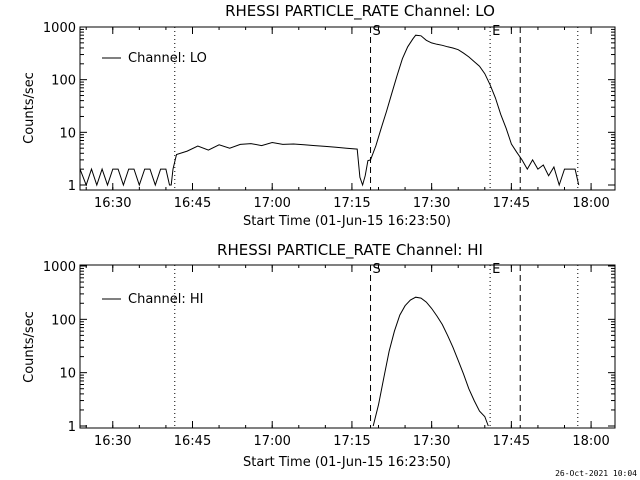 The width and height of the screenshot is (640, 480). Describe the element at coordinates (350, 250) in the screenshot. I see `chart-title: RHESSI PARTICLE_RATE Channel: HI` at that location.